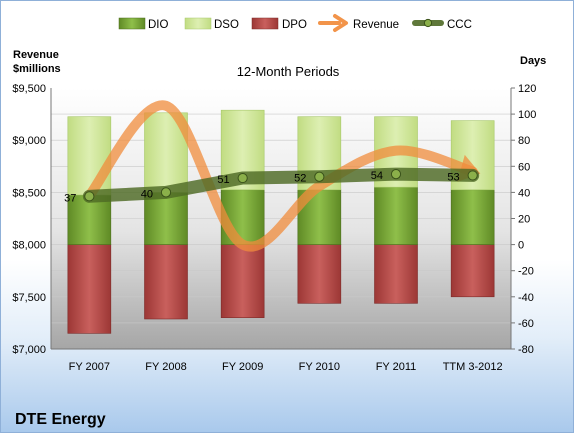 This screenshot has width=574, height=433. I want to click on ccc-data-label: 40, so click(147, 194).